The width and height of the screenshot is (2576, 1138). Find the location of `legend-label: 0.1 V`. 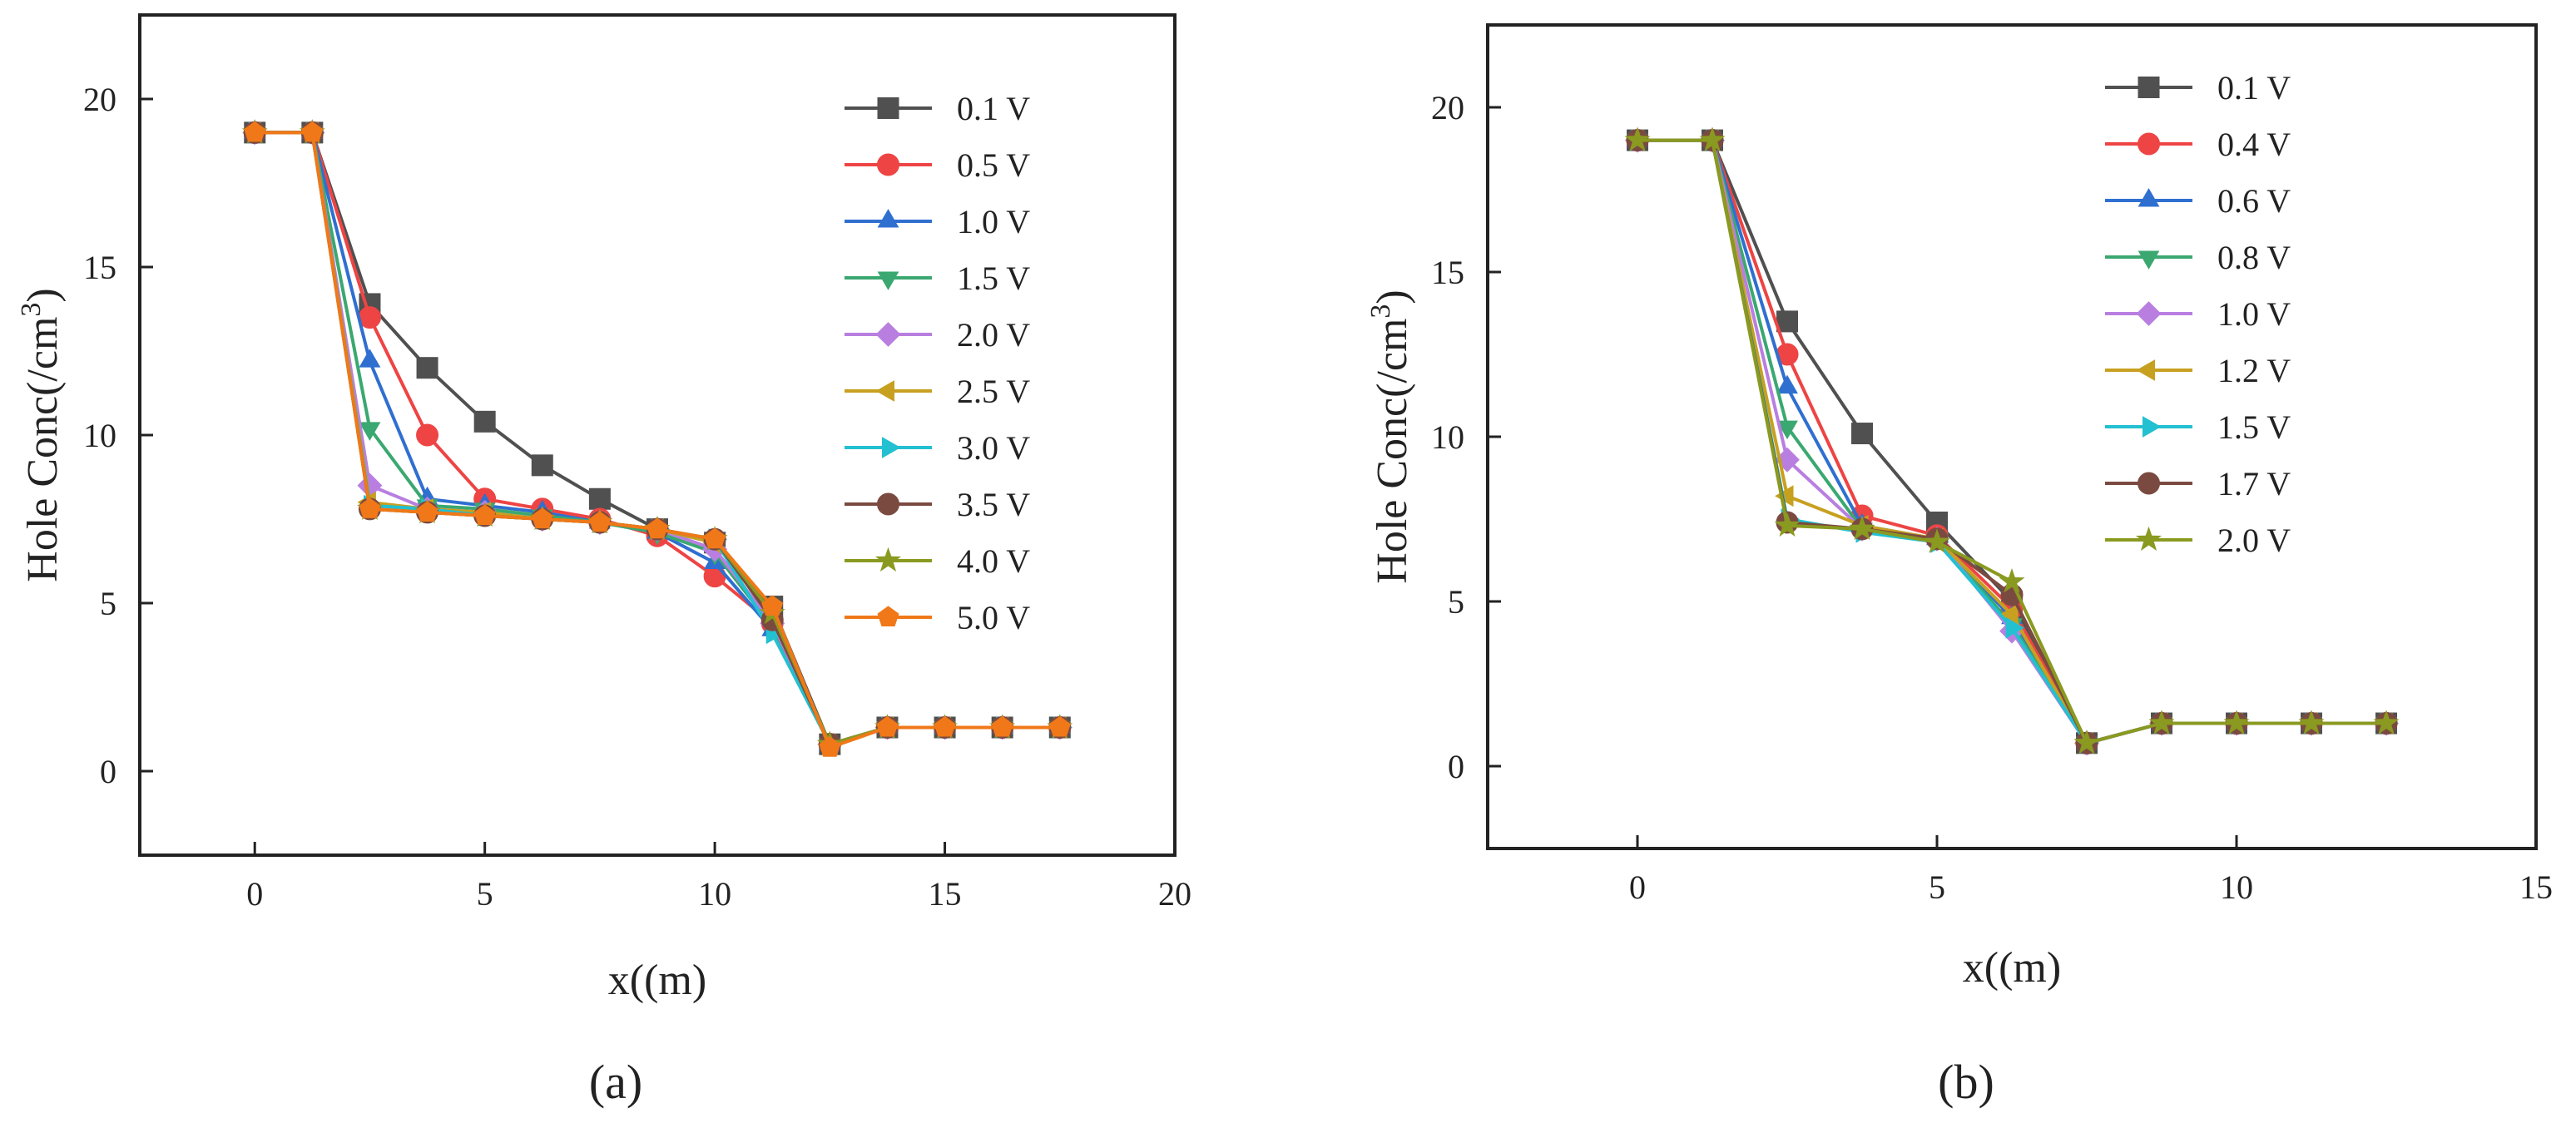

legend-label: 0.1 V is located at coordinates (994, 108).